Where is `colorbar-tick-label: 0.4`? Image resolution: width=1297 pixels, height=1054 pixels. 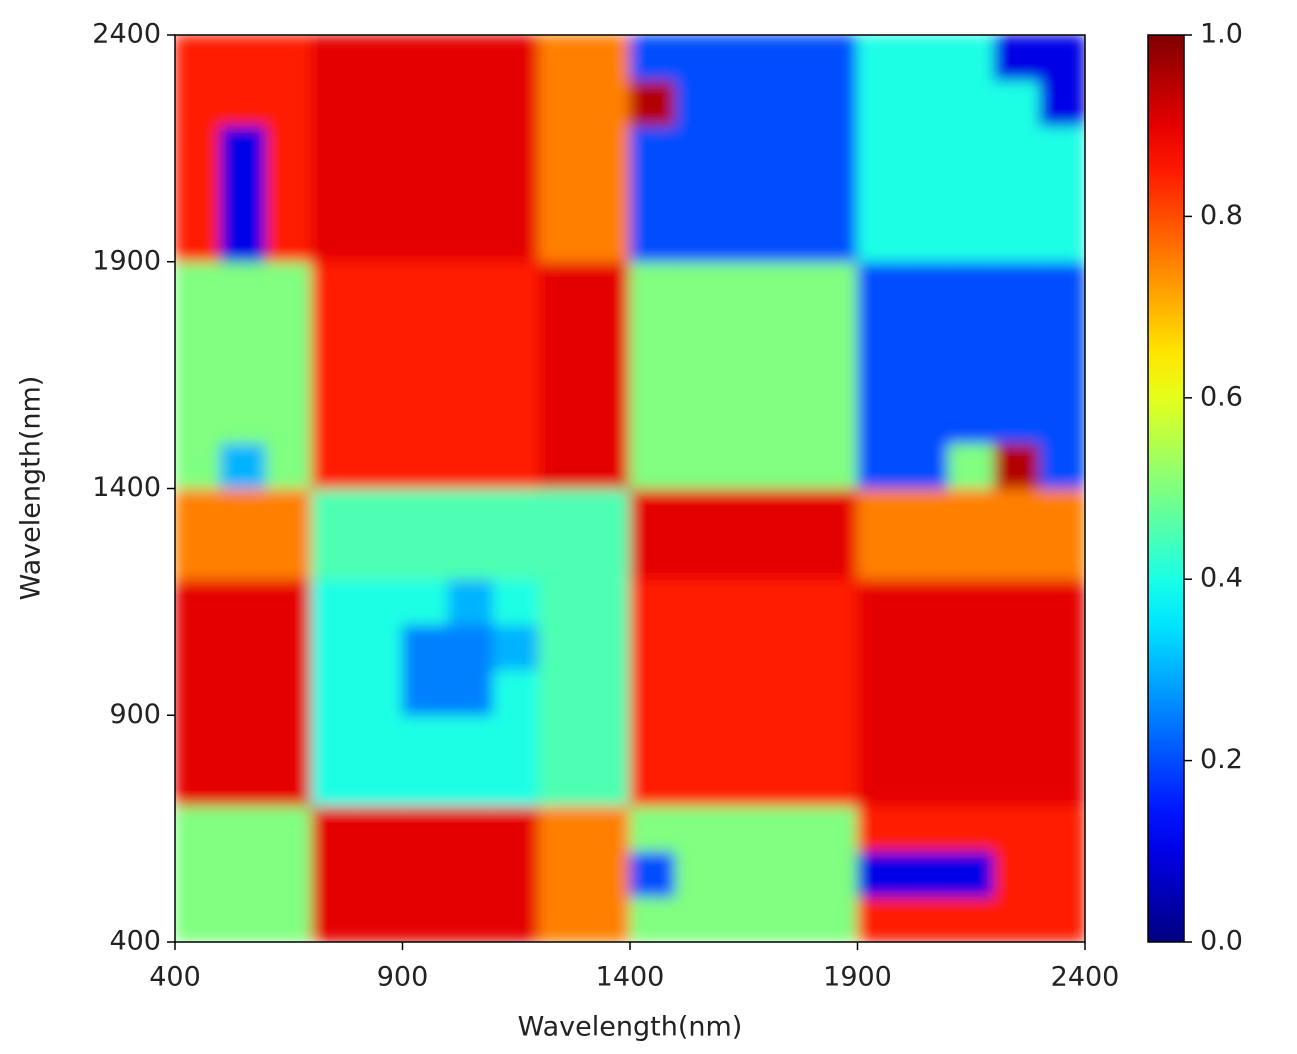 colorbar-tick-label: 0.4 is located at coordinates (1221, 578).